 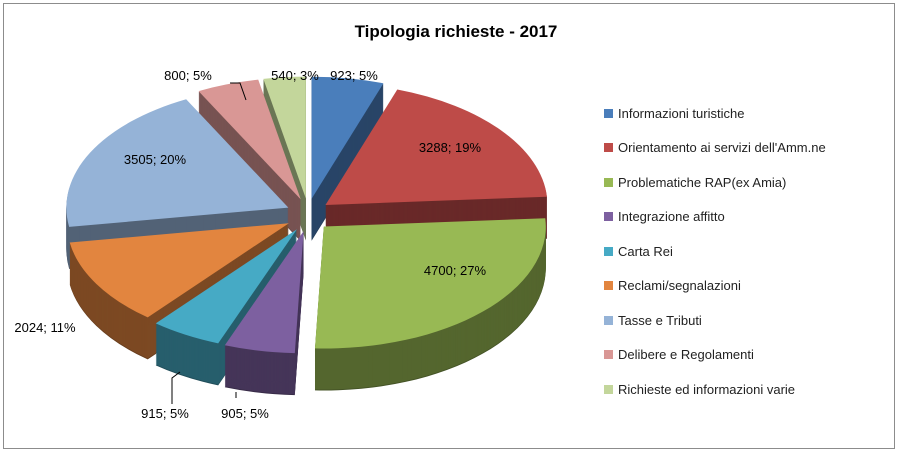 I want to click on data-label: 3288; 19%, so click(x=450, y=147).